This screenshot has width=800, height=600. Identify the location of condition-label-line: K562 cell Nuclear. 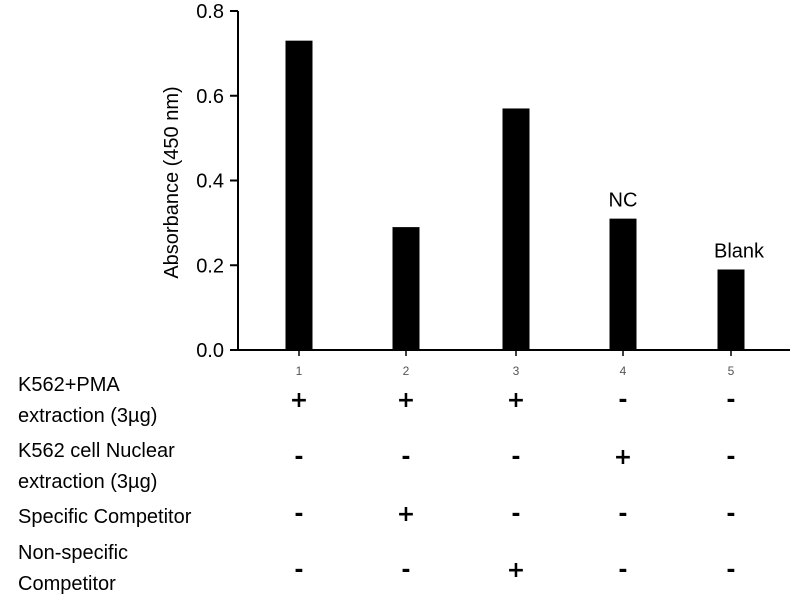
(96, 451).